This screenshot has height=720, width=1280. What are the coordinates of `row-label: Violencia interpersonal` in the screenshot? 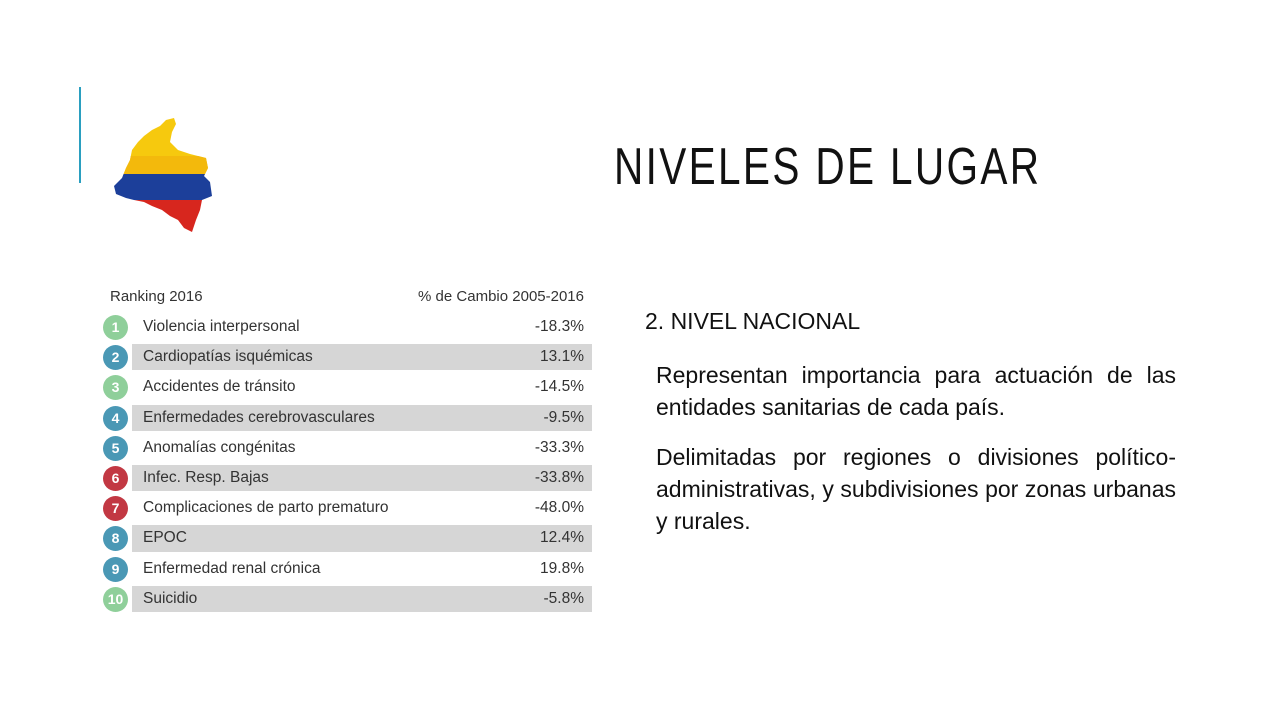 It's located at (221, 326).